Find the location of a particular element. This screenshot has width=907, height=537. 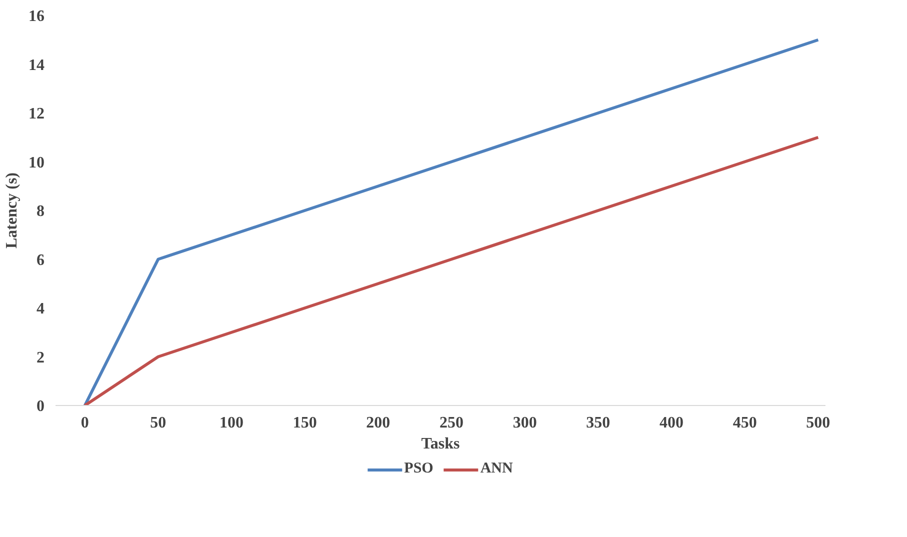

x-tick-label: 100 is located at coordinates (232, 423).